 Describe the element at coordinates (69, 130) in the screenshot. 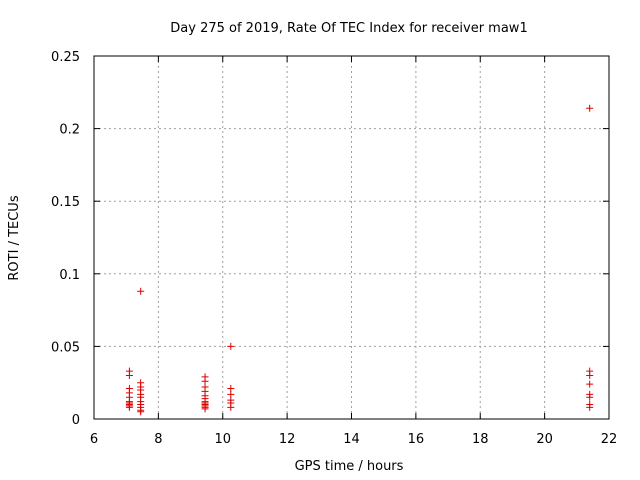

I see `y-tick-label: 0.2` at that location.